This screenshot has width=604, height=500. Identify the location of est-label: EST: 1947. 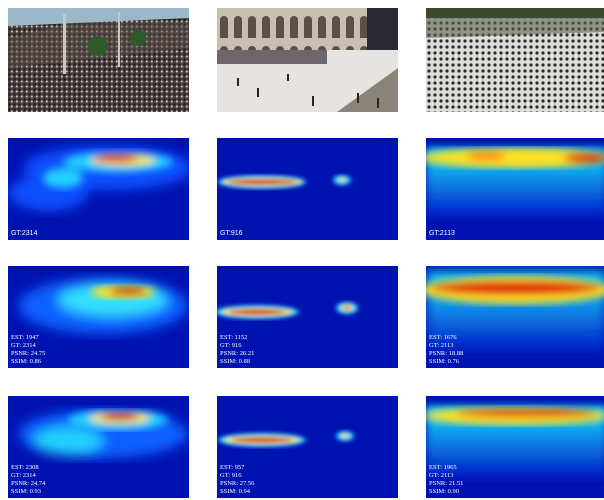
(25, 337).